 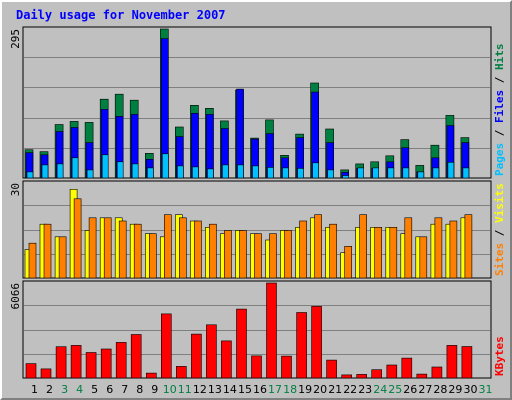 What do you see at coordinates (154, 389) in the screenshot?
I see `x-tick-label-day-9: 9` at bounding box center [154, 389].